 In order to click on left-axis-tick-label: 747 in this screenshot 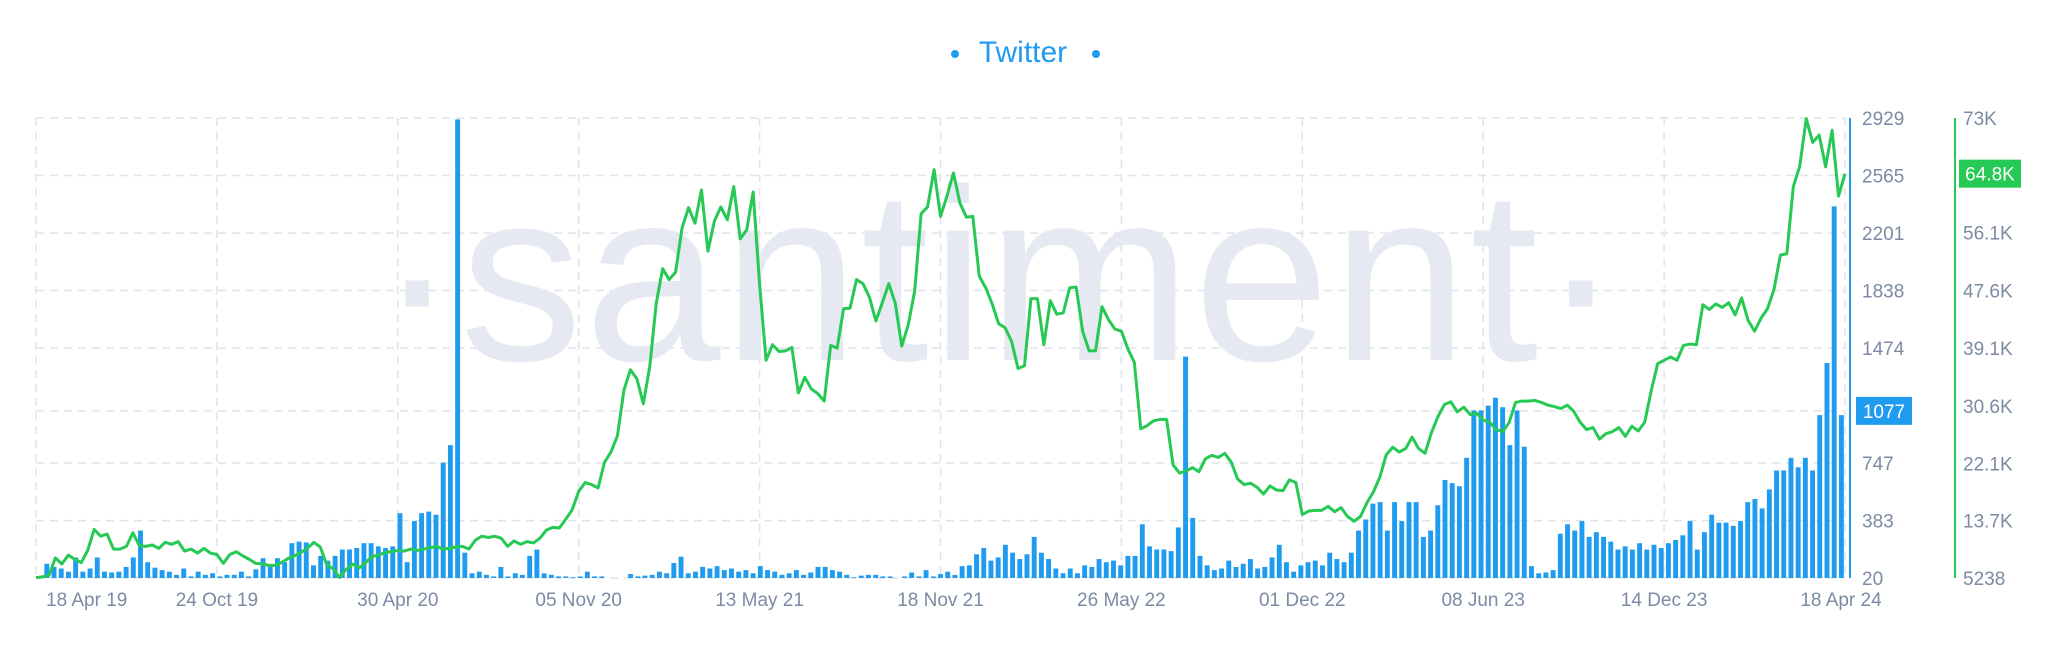, I will do `click(1878, 464)`.